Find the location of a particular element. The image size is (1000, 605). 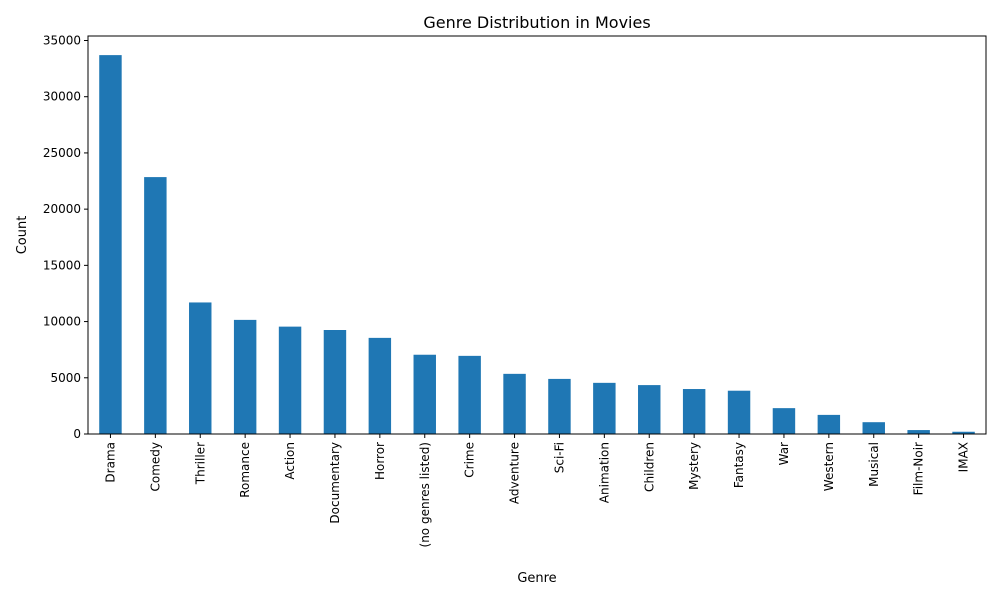

y-tick-label: 15000 is located at coordinates (62, 265).